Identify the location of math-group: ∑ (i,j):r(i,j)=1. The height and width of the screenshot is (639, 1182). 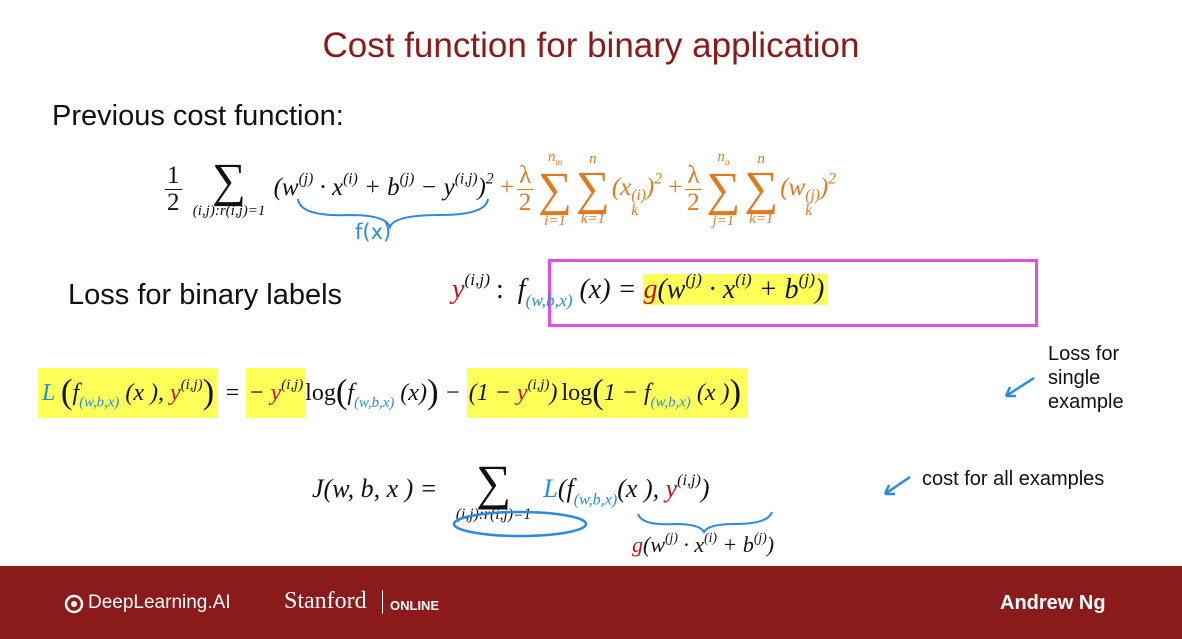
(229, 188).